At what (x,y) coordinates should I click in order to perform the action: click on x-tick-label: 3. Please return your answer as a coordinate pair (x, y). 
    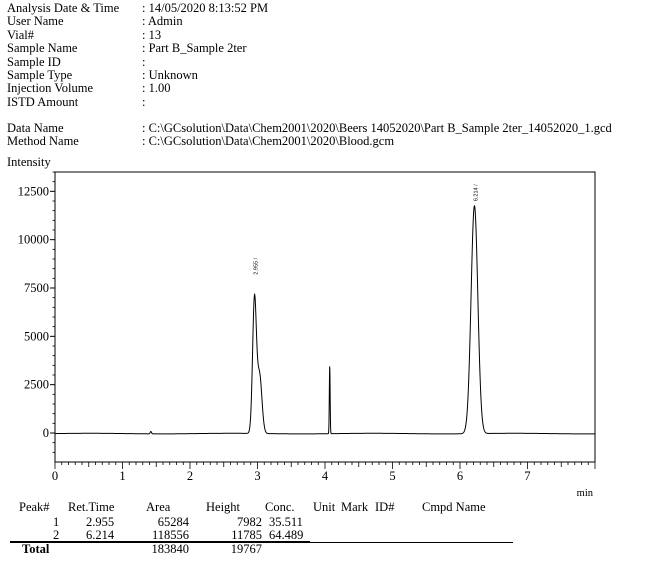
    Looking at the image, I should click on (257, 476).